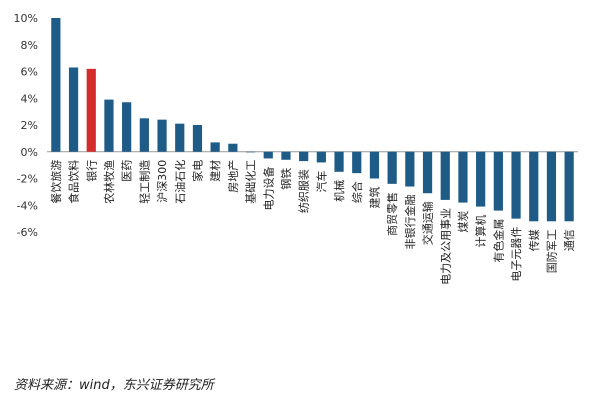 Image resolution: width=598 pixels, height=404 pixels. What do you see at coordinates (392, 214) in the screenshot?
I see `category-label: 商贸零售` at bounding box center [392, 214].